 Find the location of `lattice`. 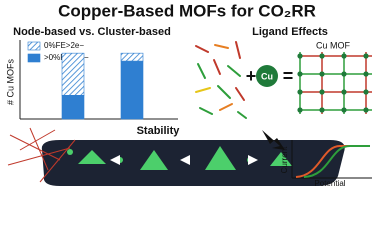

lattice is located at coordinates (41, 155).